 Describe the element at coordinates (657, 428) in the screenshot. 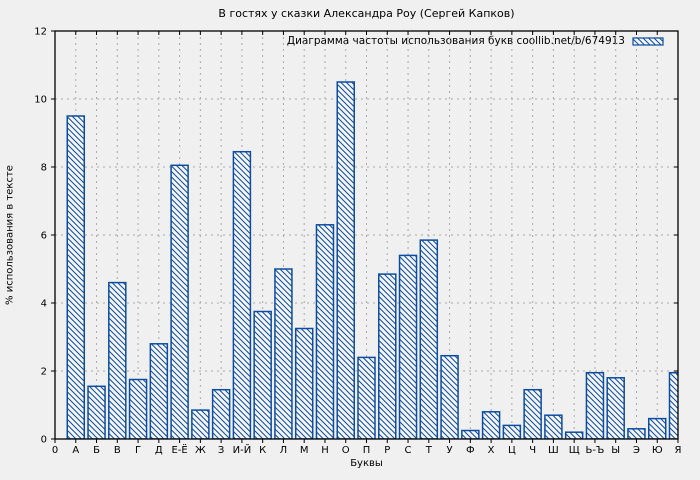

I see `bar-Ю` at that location.